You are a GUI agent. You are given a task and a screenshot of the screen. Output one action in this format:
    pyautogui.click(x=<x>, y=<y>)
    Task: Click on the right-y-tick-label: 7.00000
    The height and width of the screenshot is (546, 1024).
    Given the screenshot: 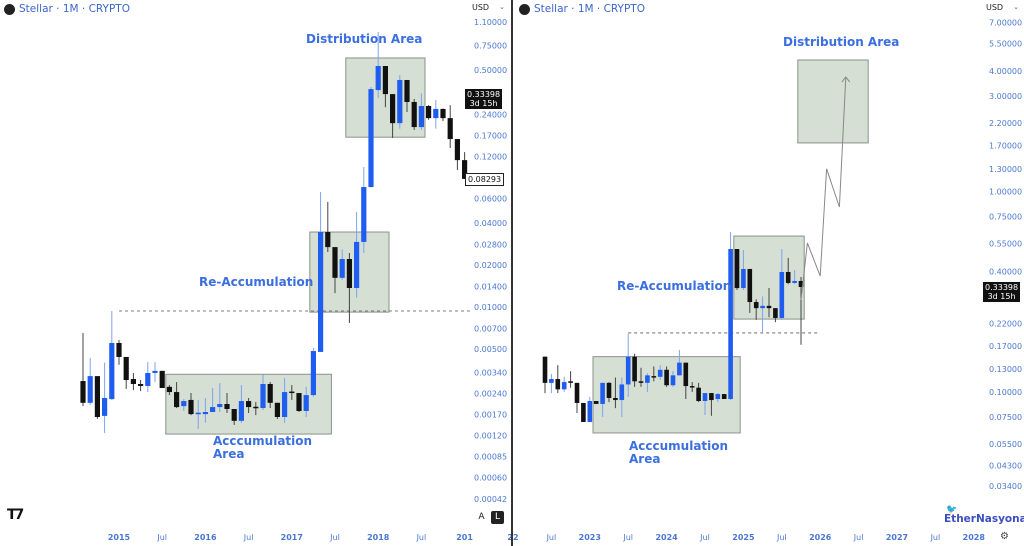 What is the action you would take?
    pyautogui.click(x=1005, y=22)
    